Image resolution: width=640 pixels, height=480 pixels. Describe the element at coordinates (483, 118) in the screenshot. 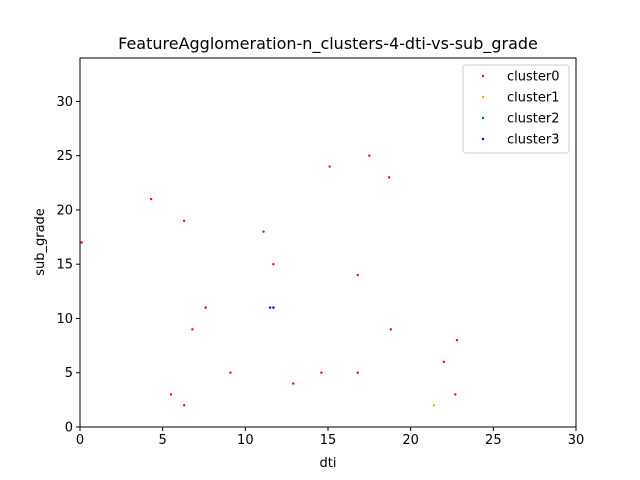

I see `legend-marker-cluster2` at that location.